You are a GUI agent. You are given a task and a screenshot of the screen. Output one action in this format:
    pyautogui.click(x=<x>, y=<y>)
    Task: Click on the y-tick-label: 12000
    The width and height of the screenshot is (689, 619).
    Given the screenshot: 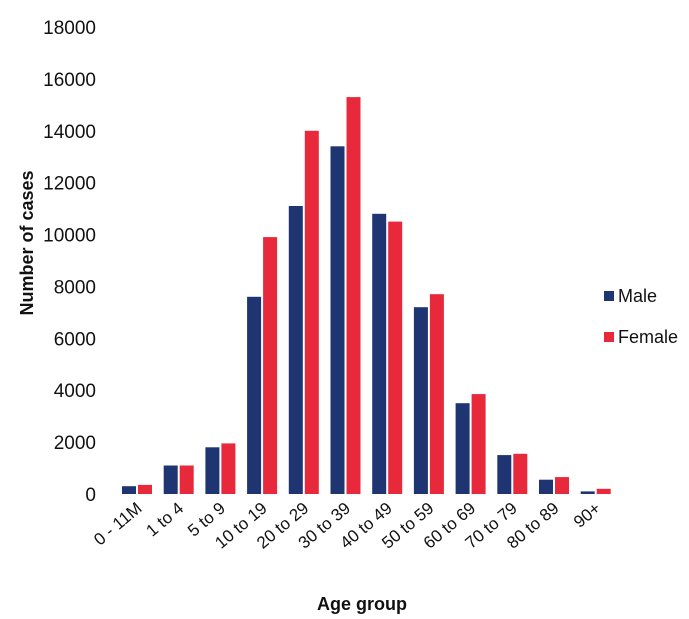 What is the action you would take?
    pyautogui.click(x=69, y=184)
    